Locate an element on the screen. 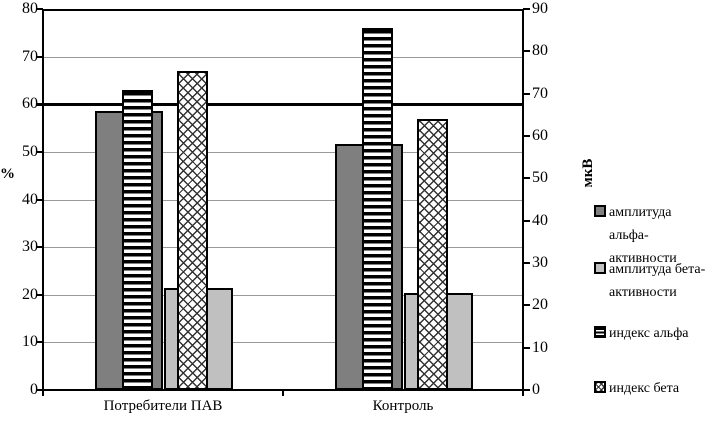 Image resolution: width=728 pixels, height=424 pixels. legend-entry-2: индекс альфа is located at coordinates (641, 333).